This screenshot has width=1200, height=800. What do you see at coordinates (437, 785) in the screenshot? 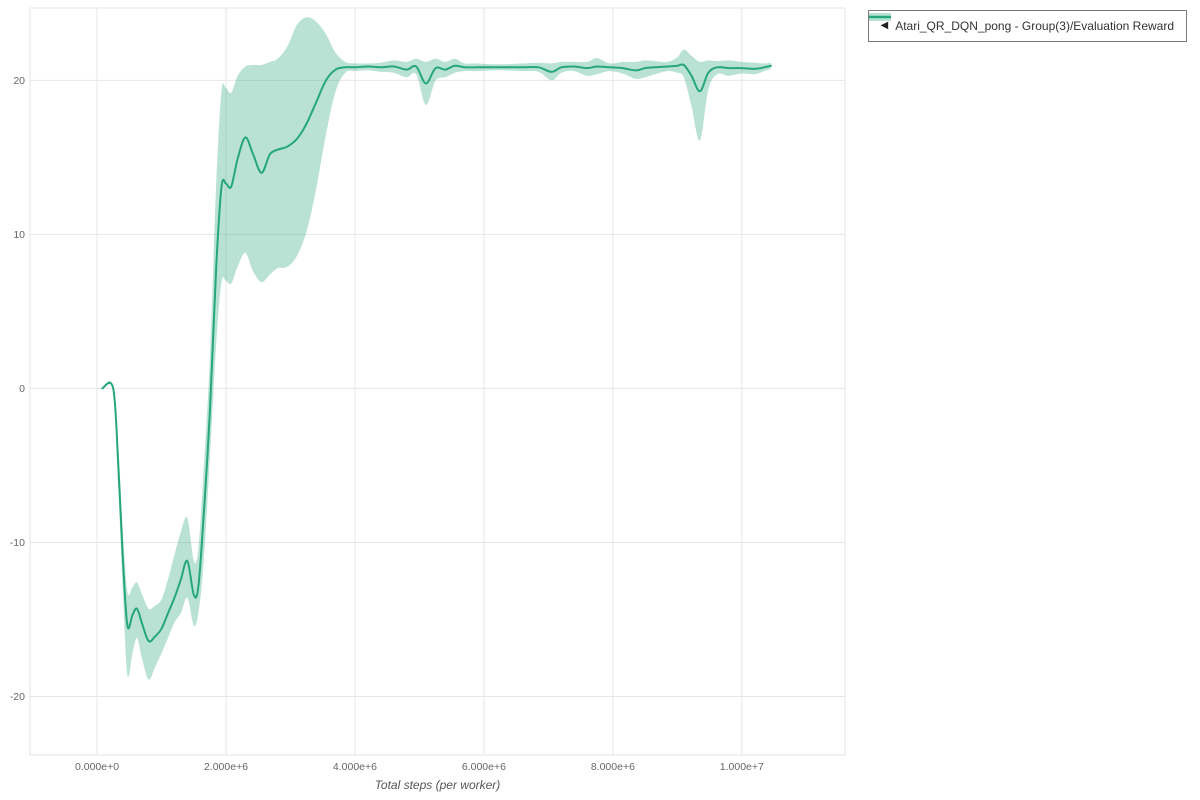
I see `x-axis-title: Total steps (per worker)` at bounding box center [437, 785].